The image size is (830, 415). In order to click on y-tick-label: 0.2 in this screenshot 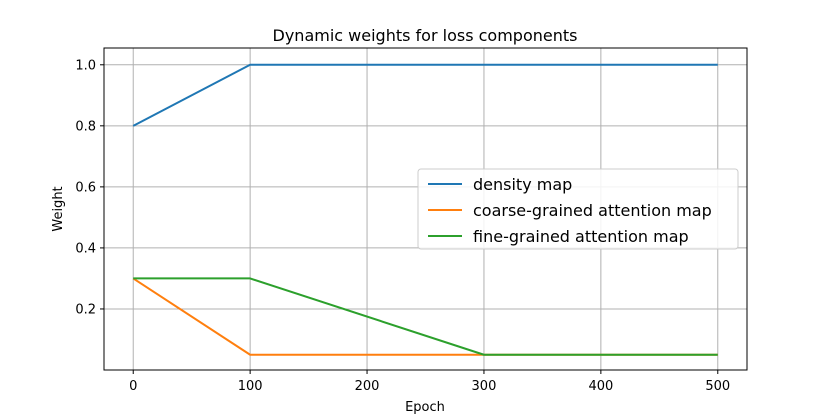, I will do `click(85, 309)`.